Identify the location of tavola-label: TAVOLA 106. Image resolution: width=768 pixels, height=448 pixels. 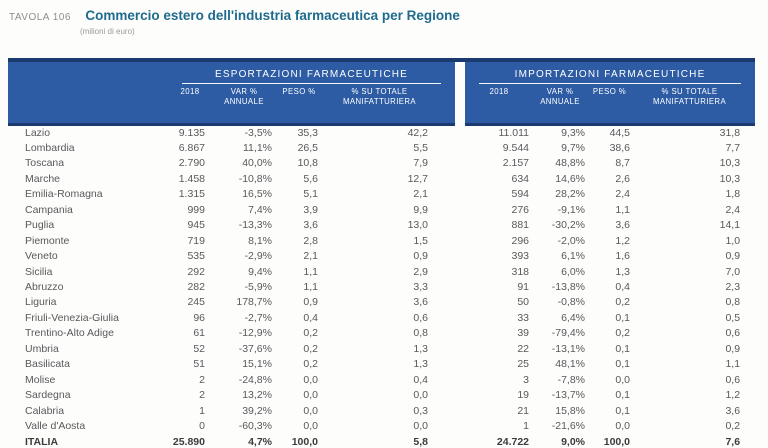
(40, 17).